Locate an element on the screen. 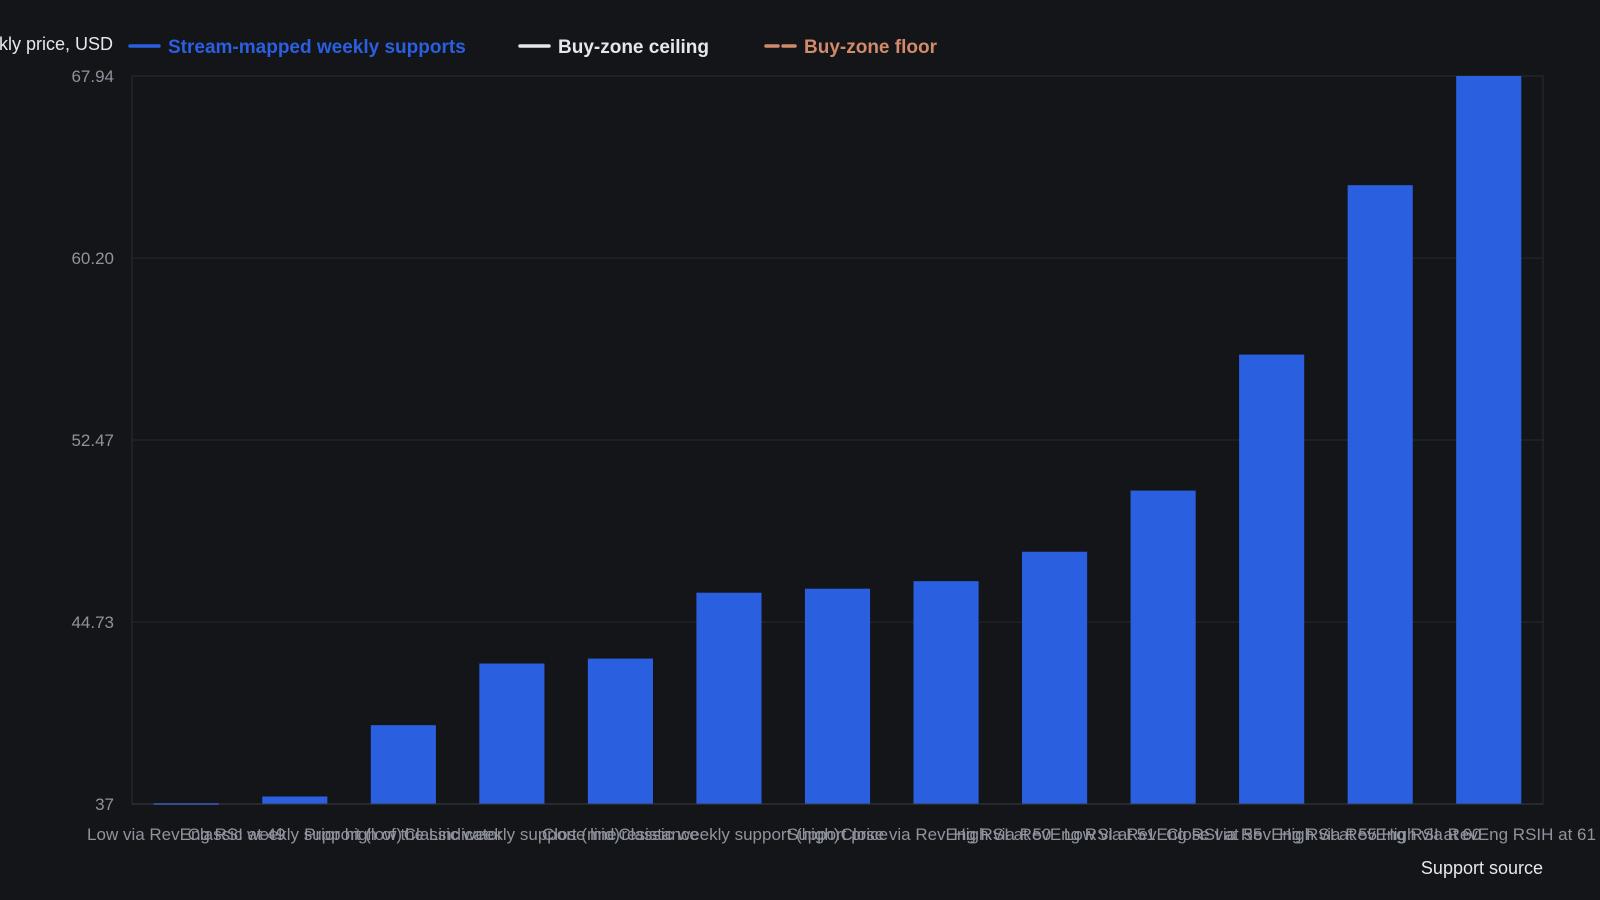 The image size is (1600, 900). x-tick-label: Classic weekly support (mid) is located at coordinates (512, 834).